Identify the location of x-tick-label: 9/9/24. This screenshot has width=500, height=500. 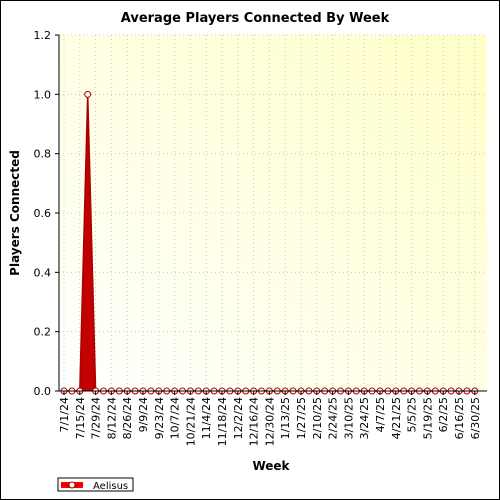
(143, 414).